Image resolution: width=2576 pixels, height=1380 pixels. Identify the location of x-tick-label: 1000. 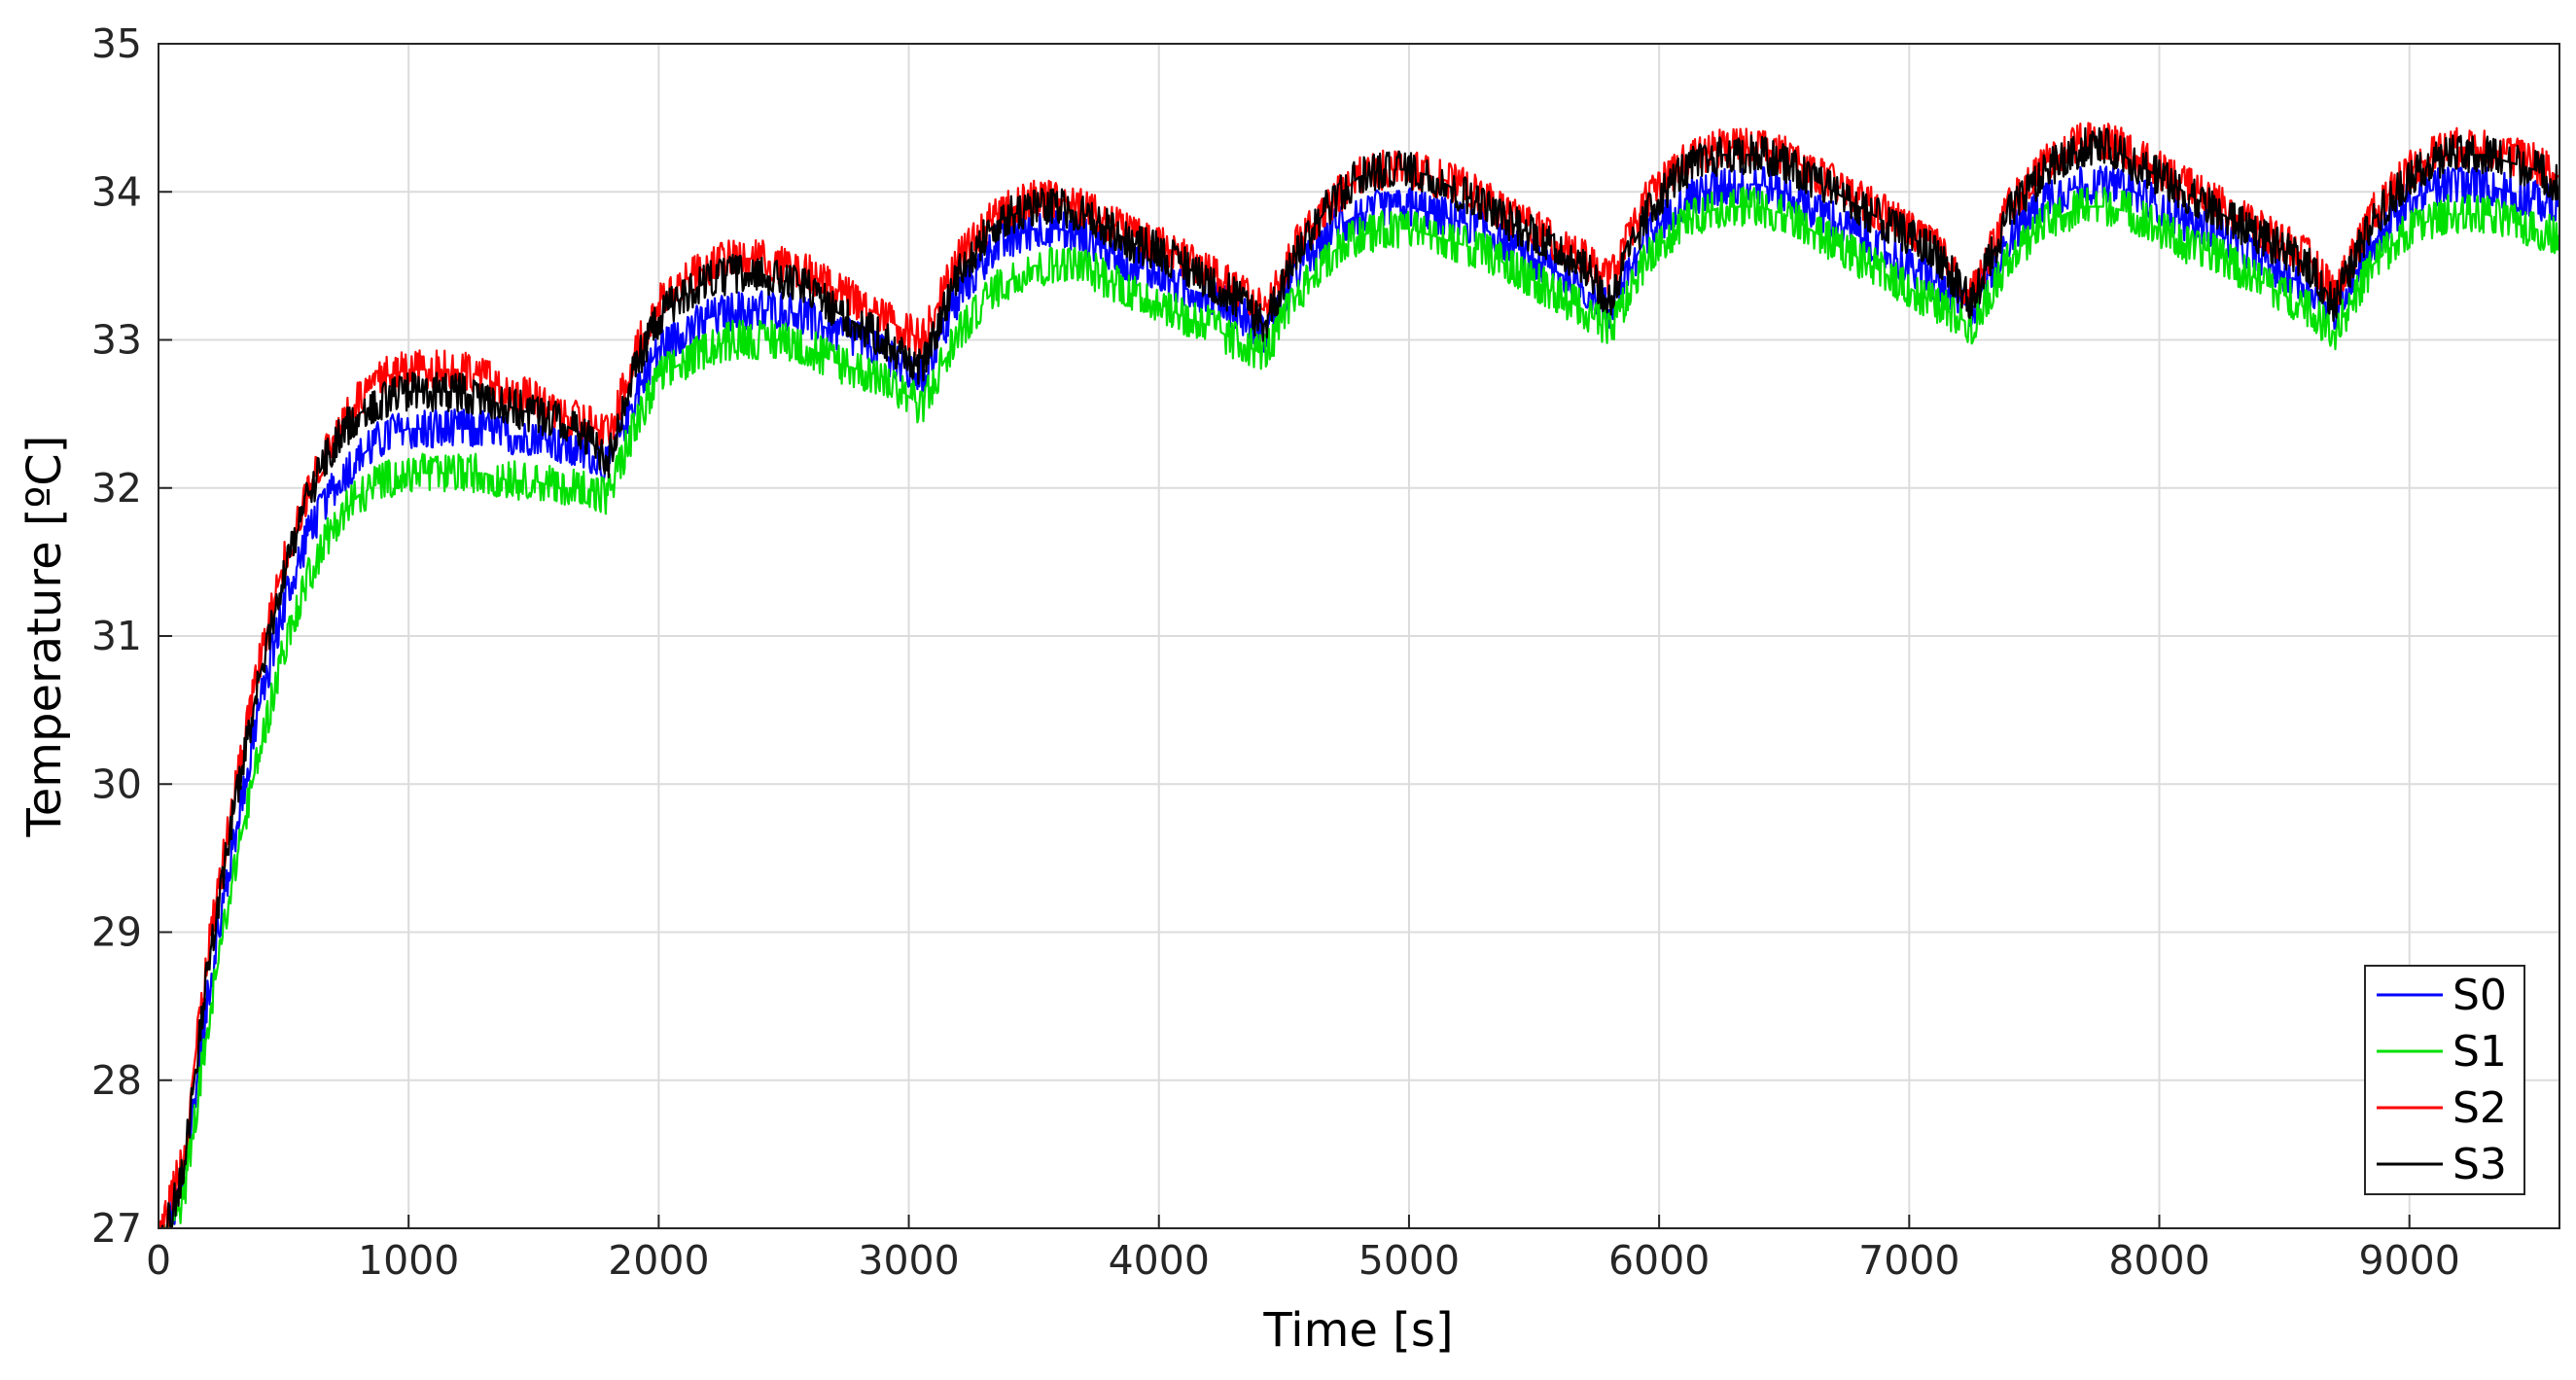
(409, 1260).